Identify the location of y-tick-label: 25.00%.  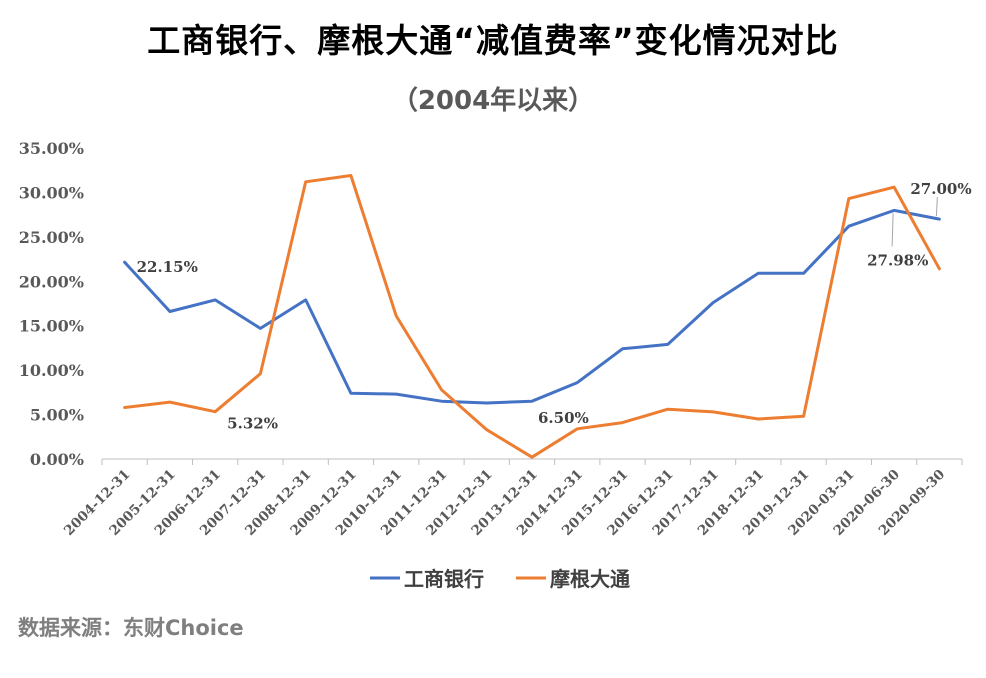
(51, 237).